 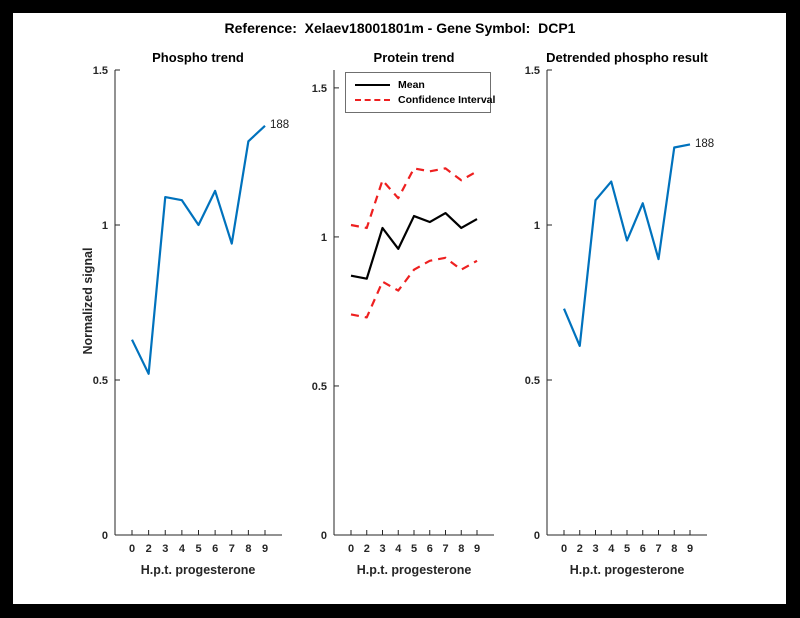 What do you see at coordinates (627, 57) in the screenshot?
I see `subplot3-title: Detrended phospho result` at bounding box center [627, 57].